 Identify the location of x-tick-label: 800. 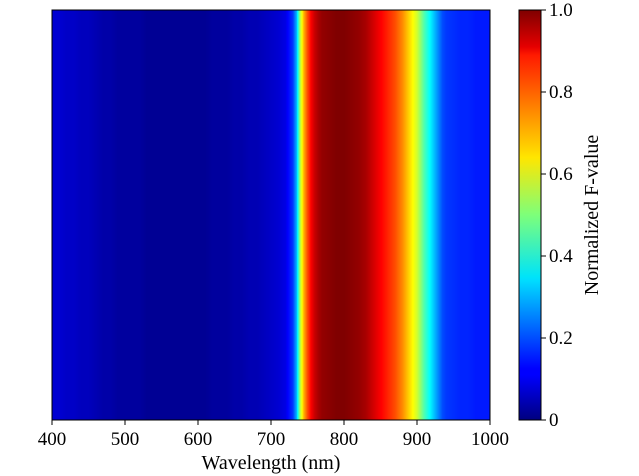
(344, 439).